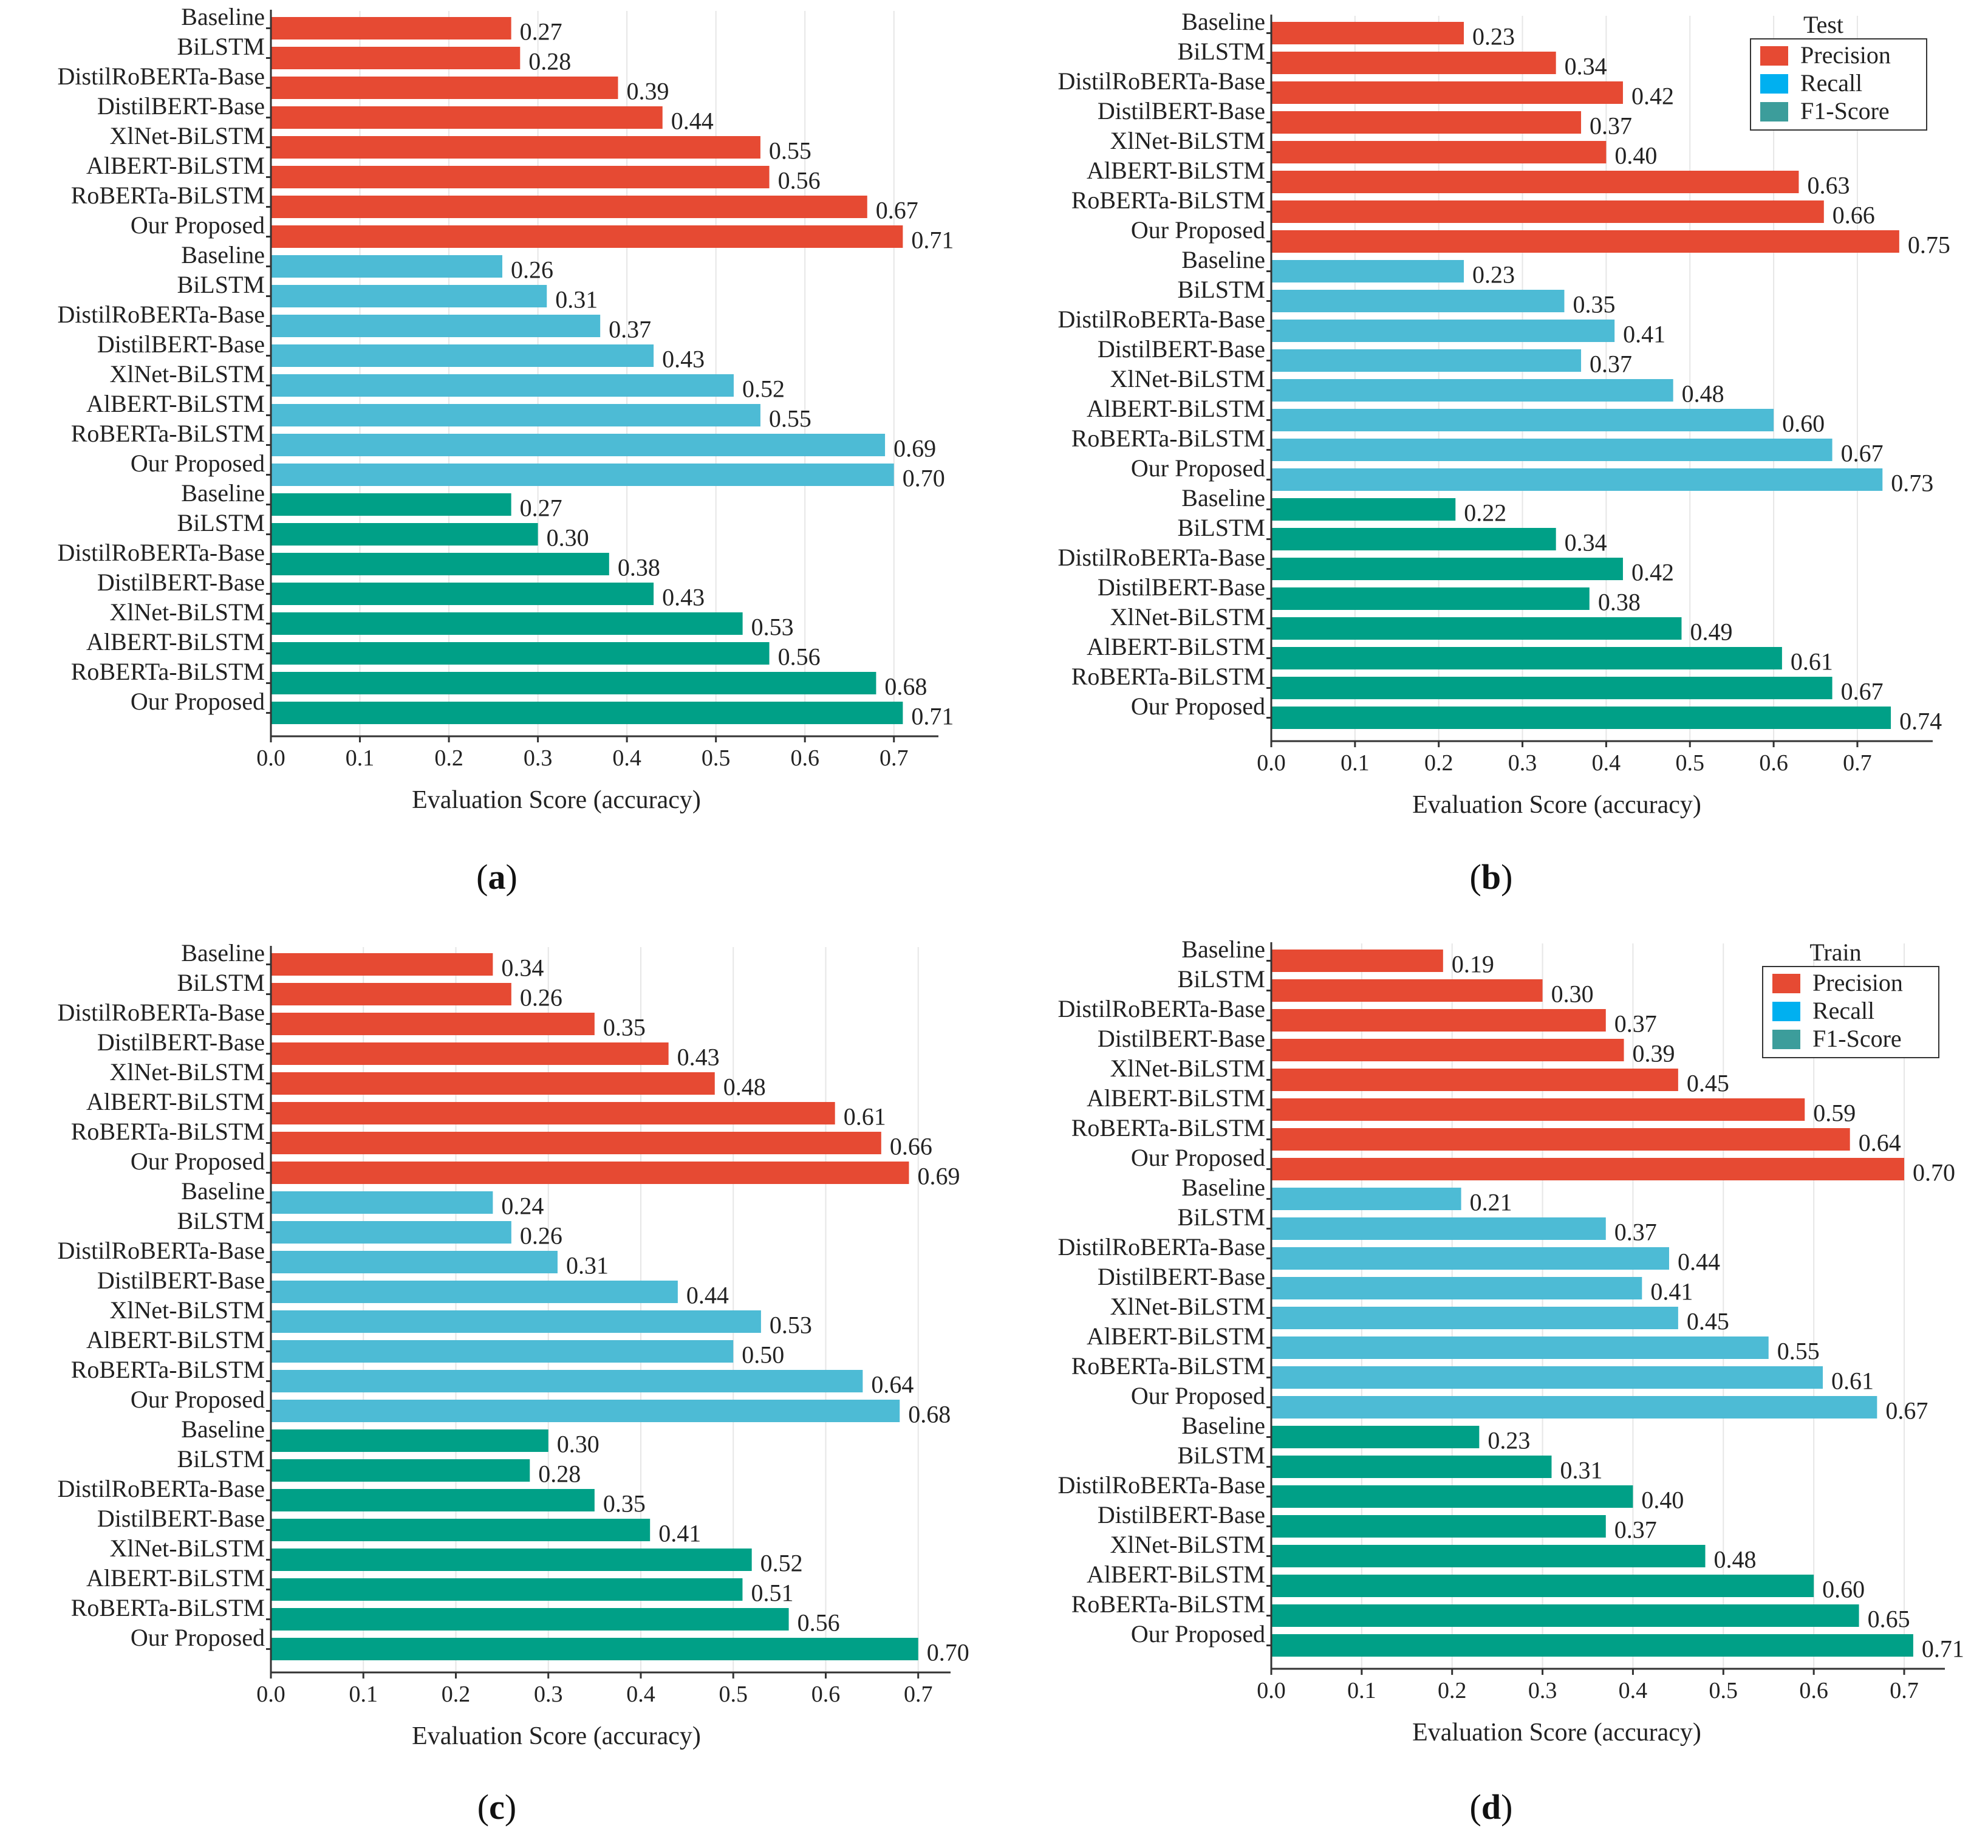  Describe the element at coordinates (1652, 572) in the screenshot. I see `chart-b-value-label: 0.42` at that location.